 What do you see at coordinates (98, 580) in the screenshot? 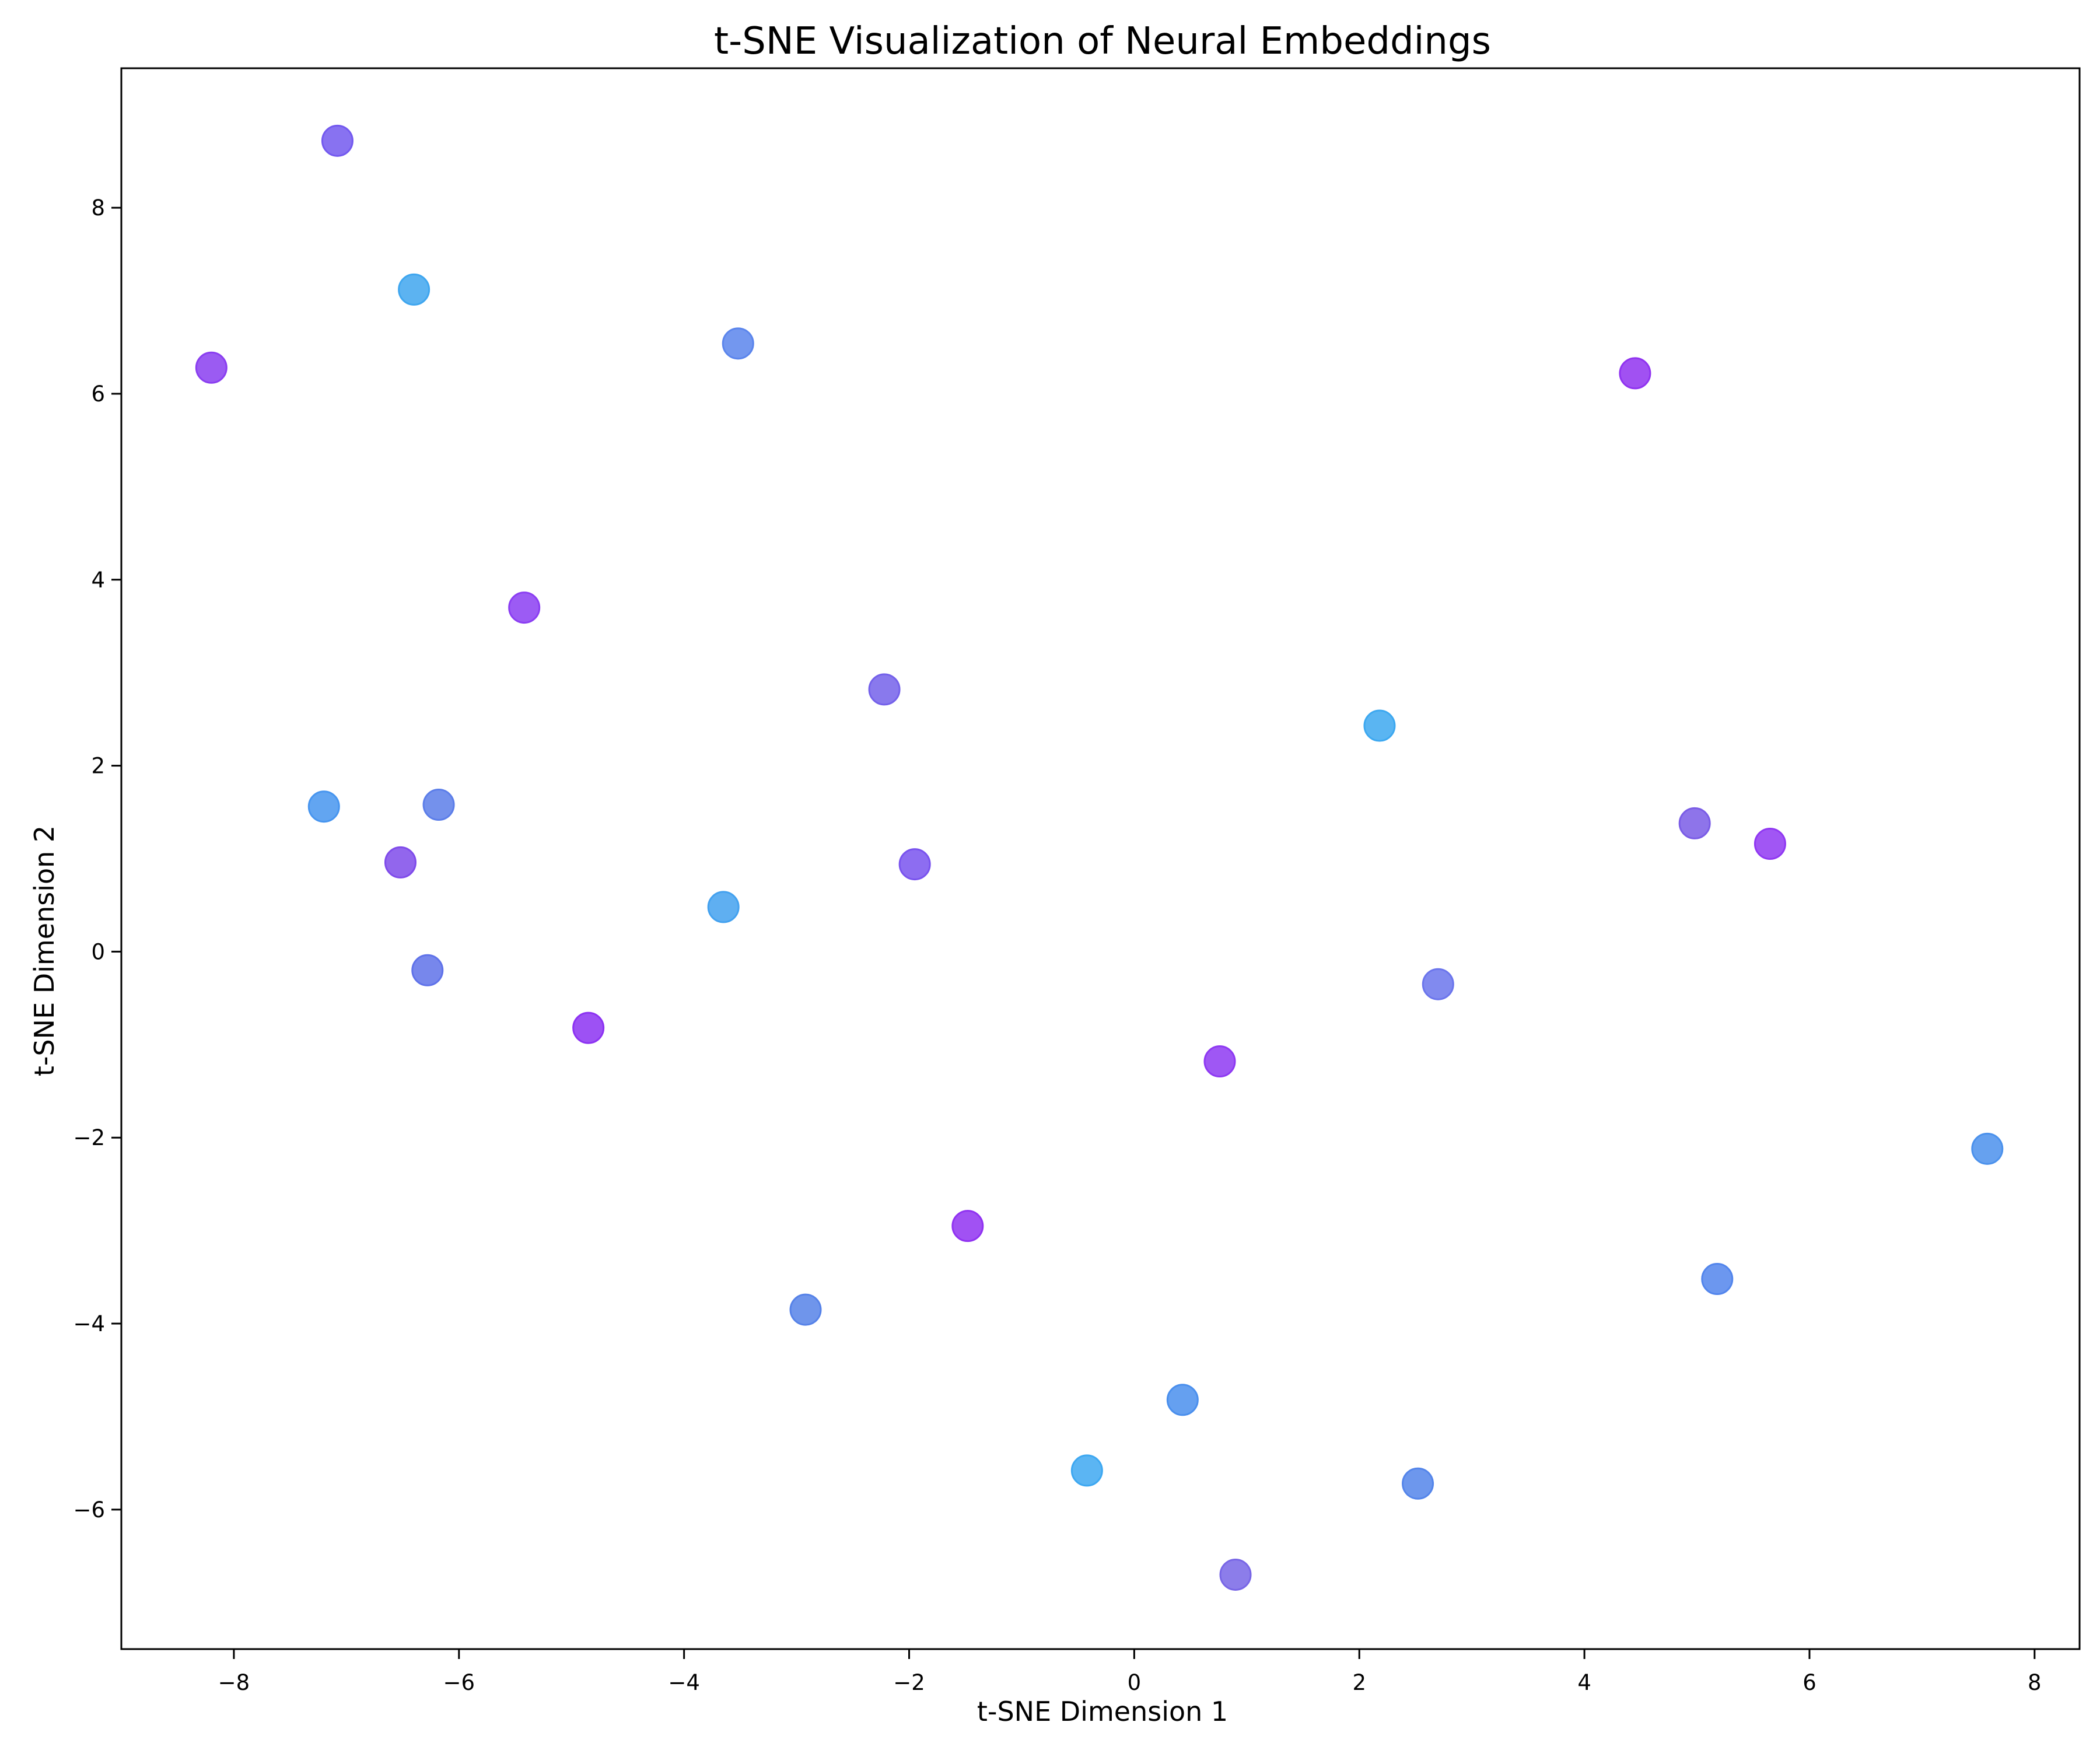
I see `y-tick-label: 4` at bounding box center [98, 580].